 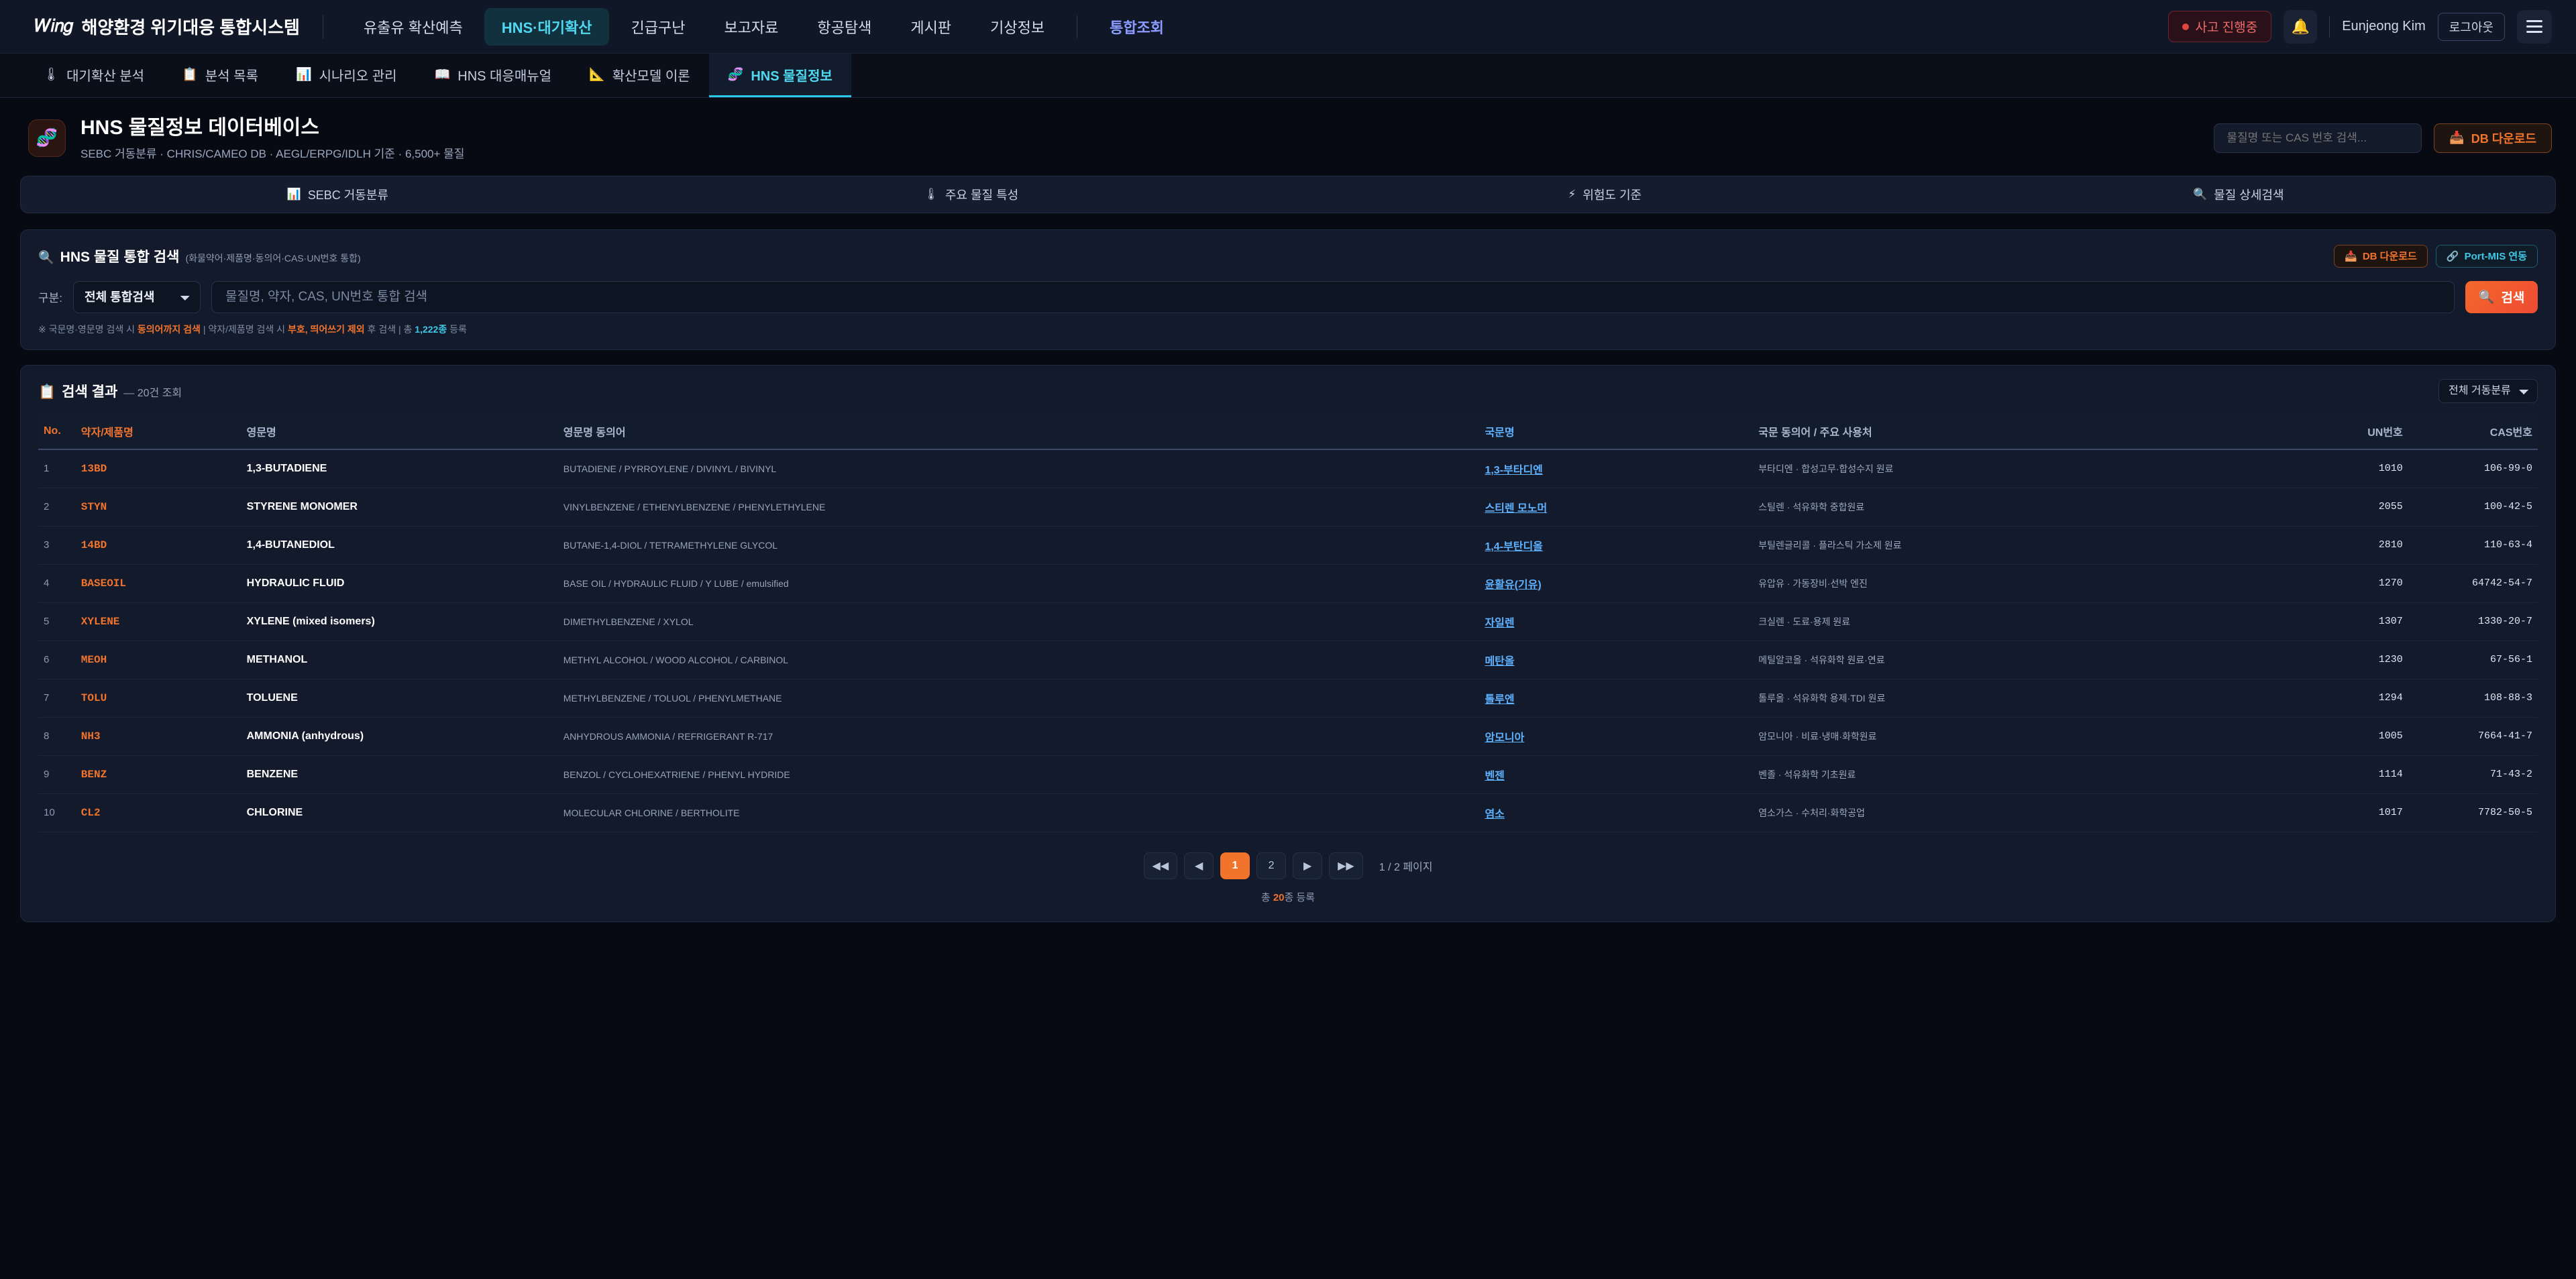 I want to click on pagination-next-button: ▶, so click(x=1308, y=865).